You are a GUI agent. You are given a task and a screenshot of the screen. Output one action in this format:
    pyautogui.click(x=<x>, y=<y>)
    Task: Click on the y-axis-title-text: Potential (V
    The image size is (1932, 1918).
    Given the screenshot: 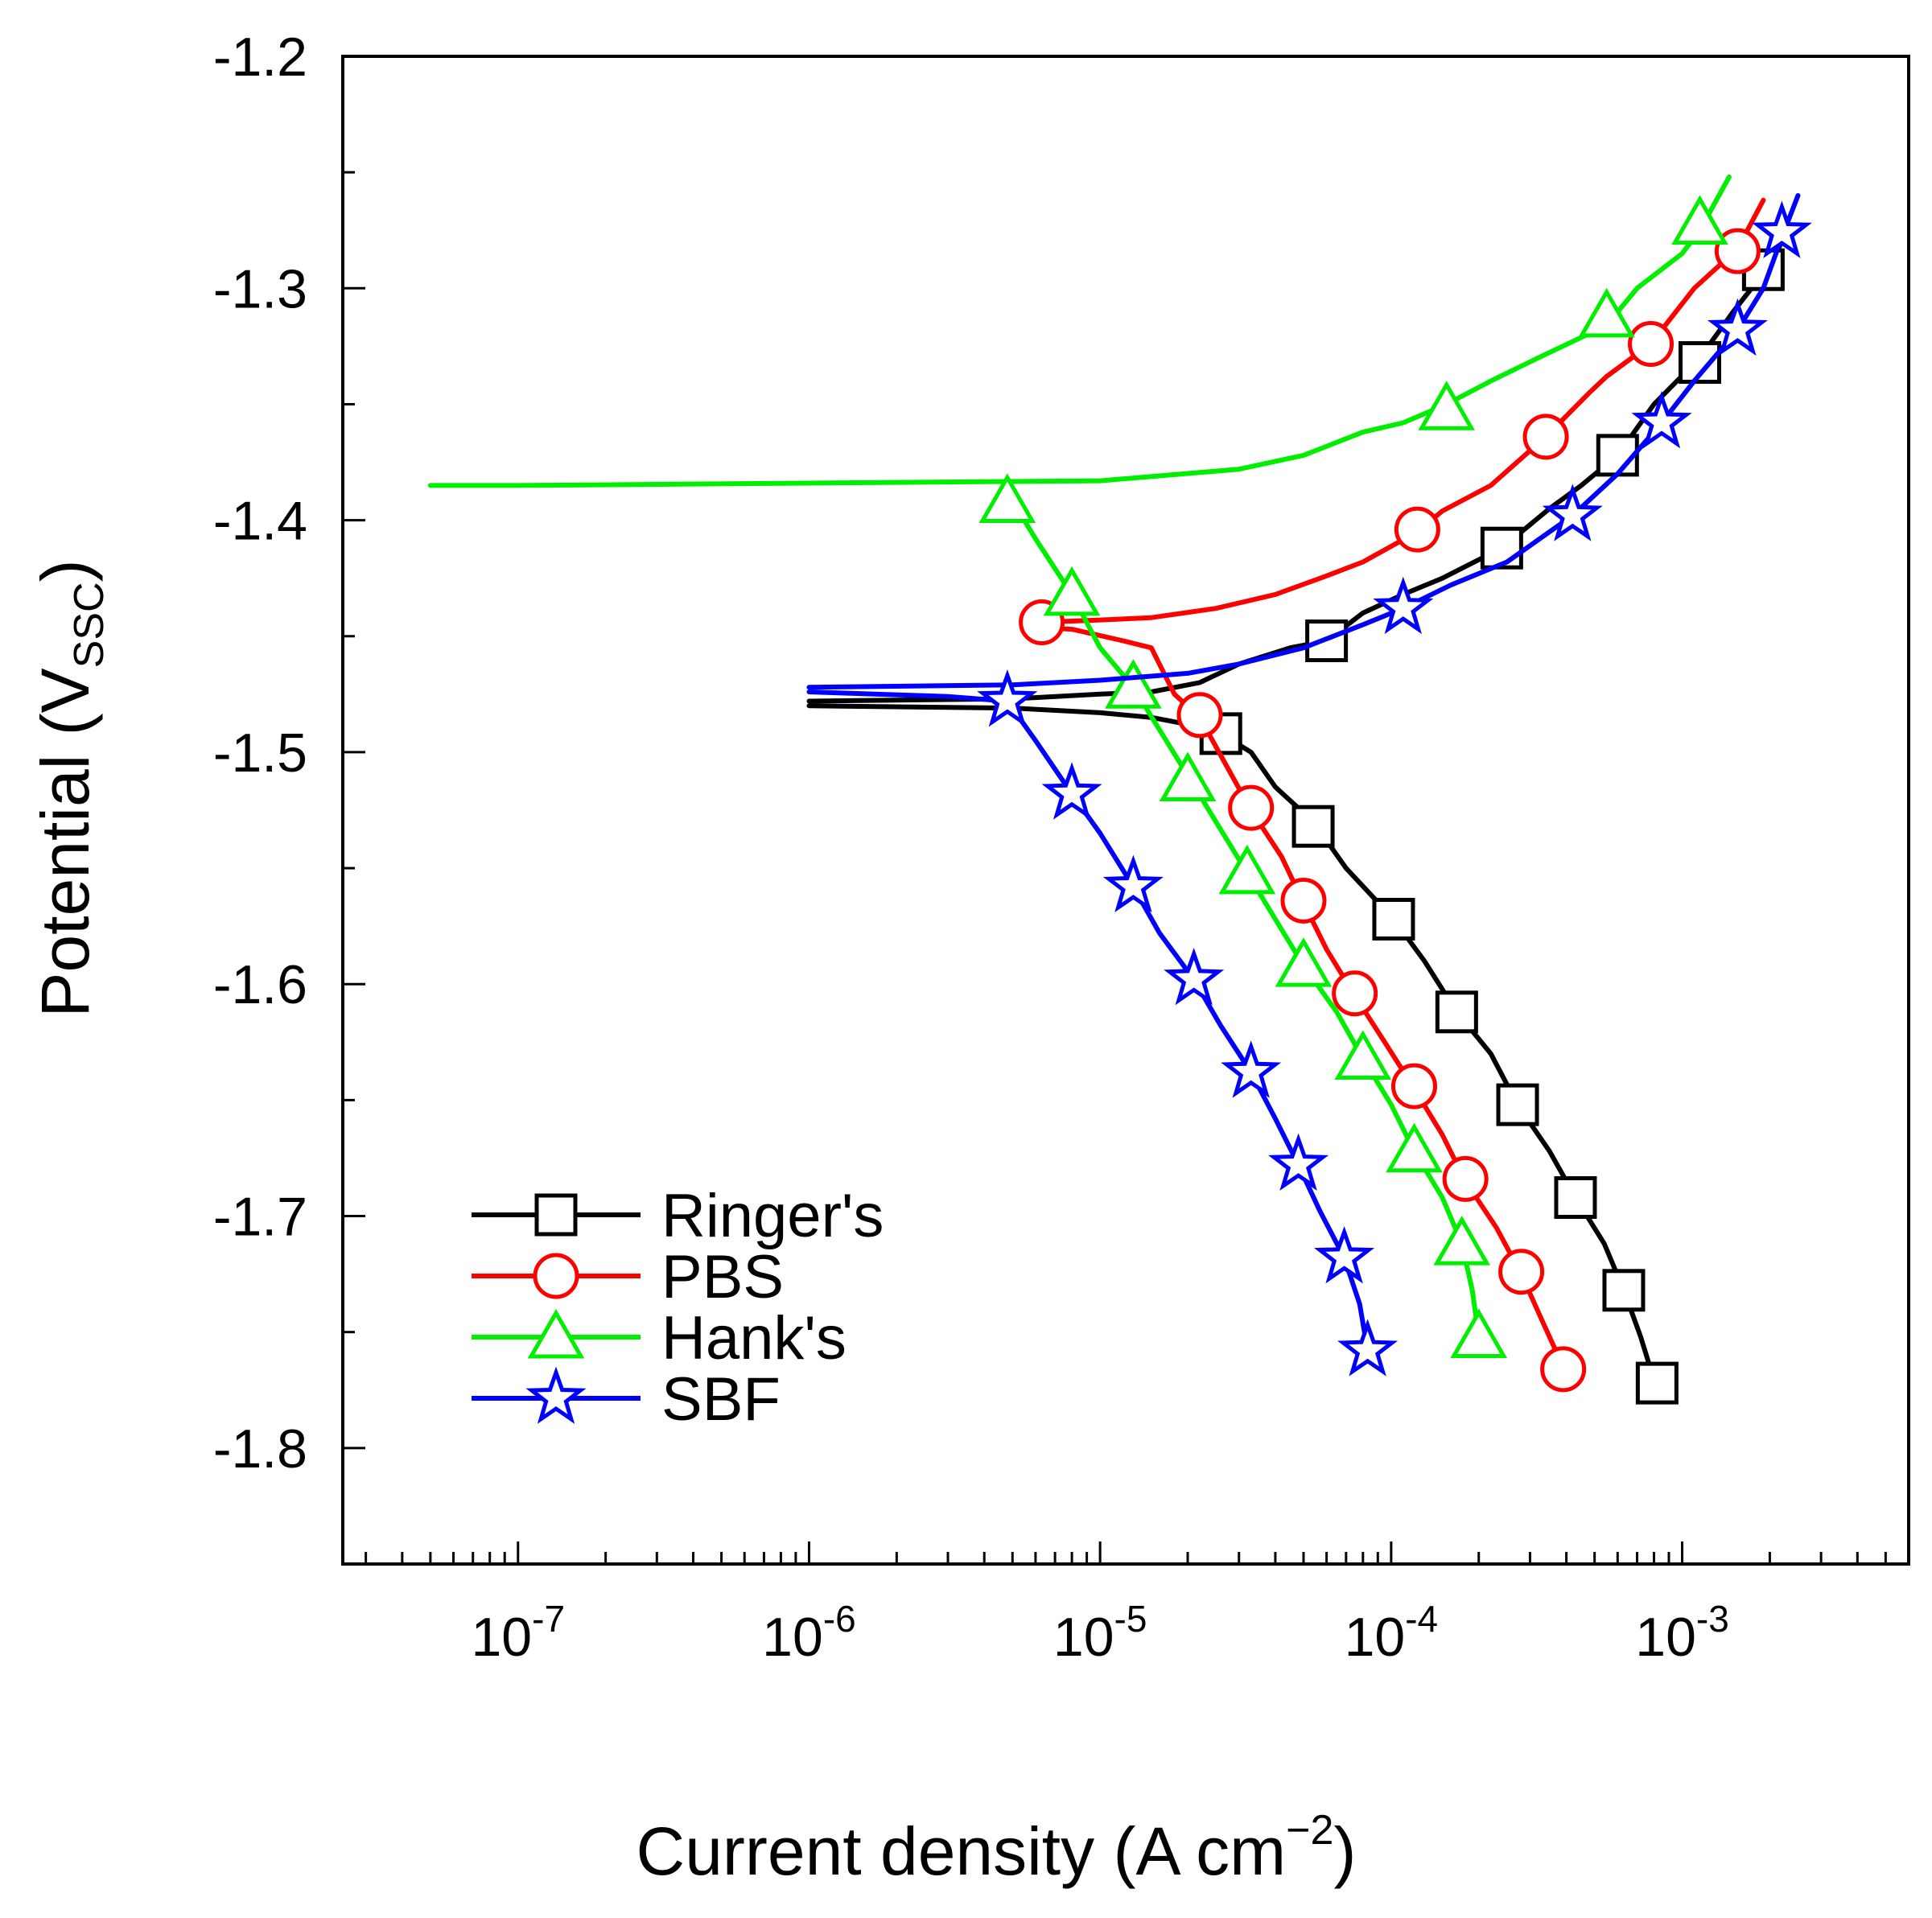 What is the action you would take?
    pyautogui.click(x=65, y=842)
    